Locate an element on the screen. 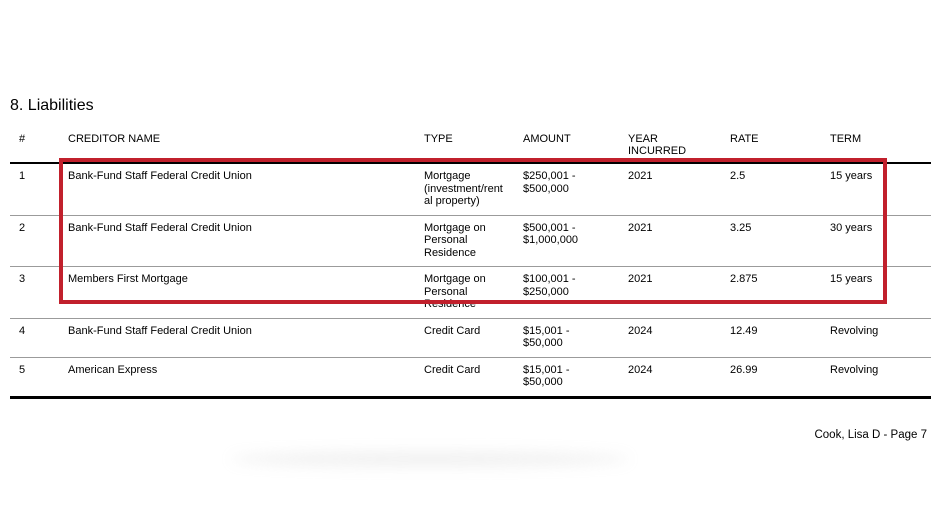 The height and width of the screenshot is (523, 931). cell-type: Mortgage (investment/rent al property) is located at coordinates (463, 188).